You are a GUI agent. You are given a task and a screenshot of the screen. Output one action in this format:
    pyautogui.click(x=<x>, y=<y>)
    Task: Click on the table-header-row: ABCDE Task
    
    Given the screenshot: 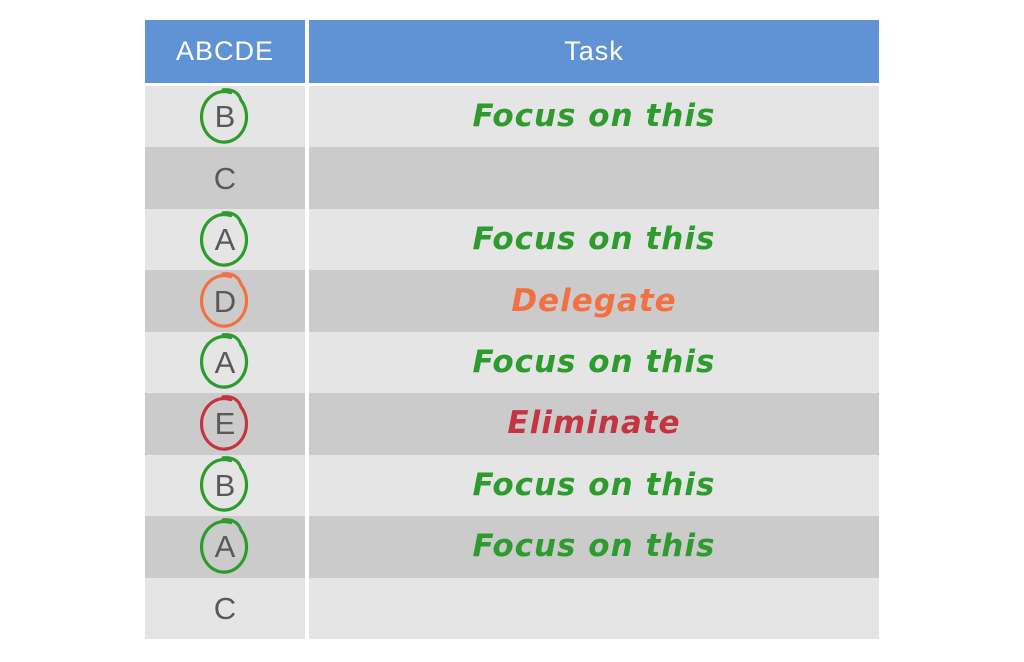 What is the action you would take?
    pyautogui.click(x=512, y=51)
    